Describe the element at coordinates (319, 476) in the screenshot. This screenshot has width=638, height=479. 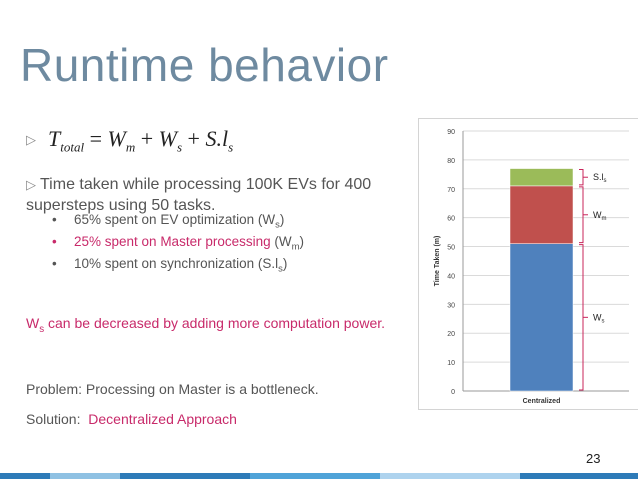
I see `footer-color-bar` at that location.